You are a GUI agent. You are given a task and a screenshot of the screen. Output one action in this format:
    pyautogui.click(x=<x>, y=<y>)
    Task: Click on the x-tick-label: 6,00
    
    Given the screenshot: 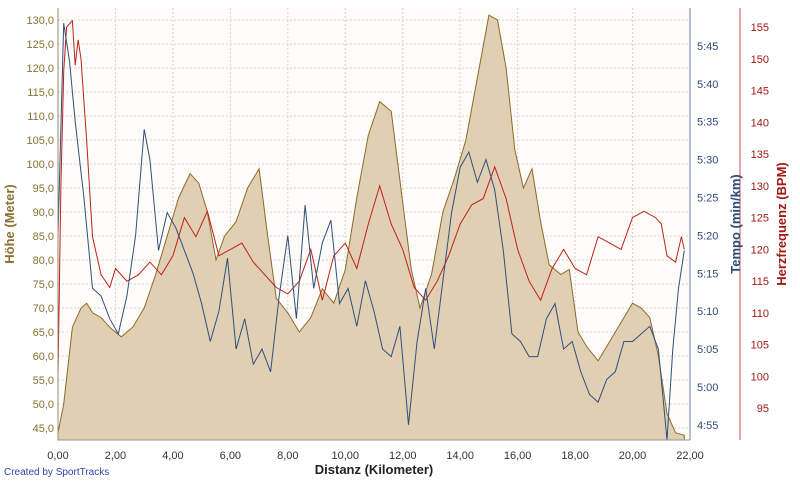 What is the action you would take?
    pyautogui.click(x=230, y=456)
    